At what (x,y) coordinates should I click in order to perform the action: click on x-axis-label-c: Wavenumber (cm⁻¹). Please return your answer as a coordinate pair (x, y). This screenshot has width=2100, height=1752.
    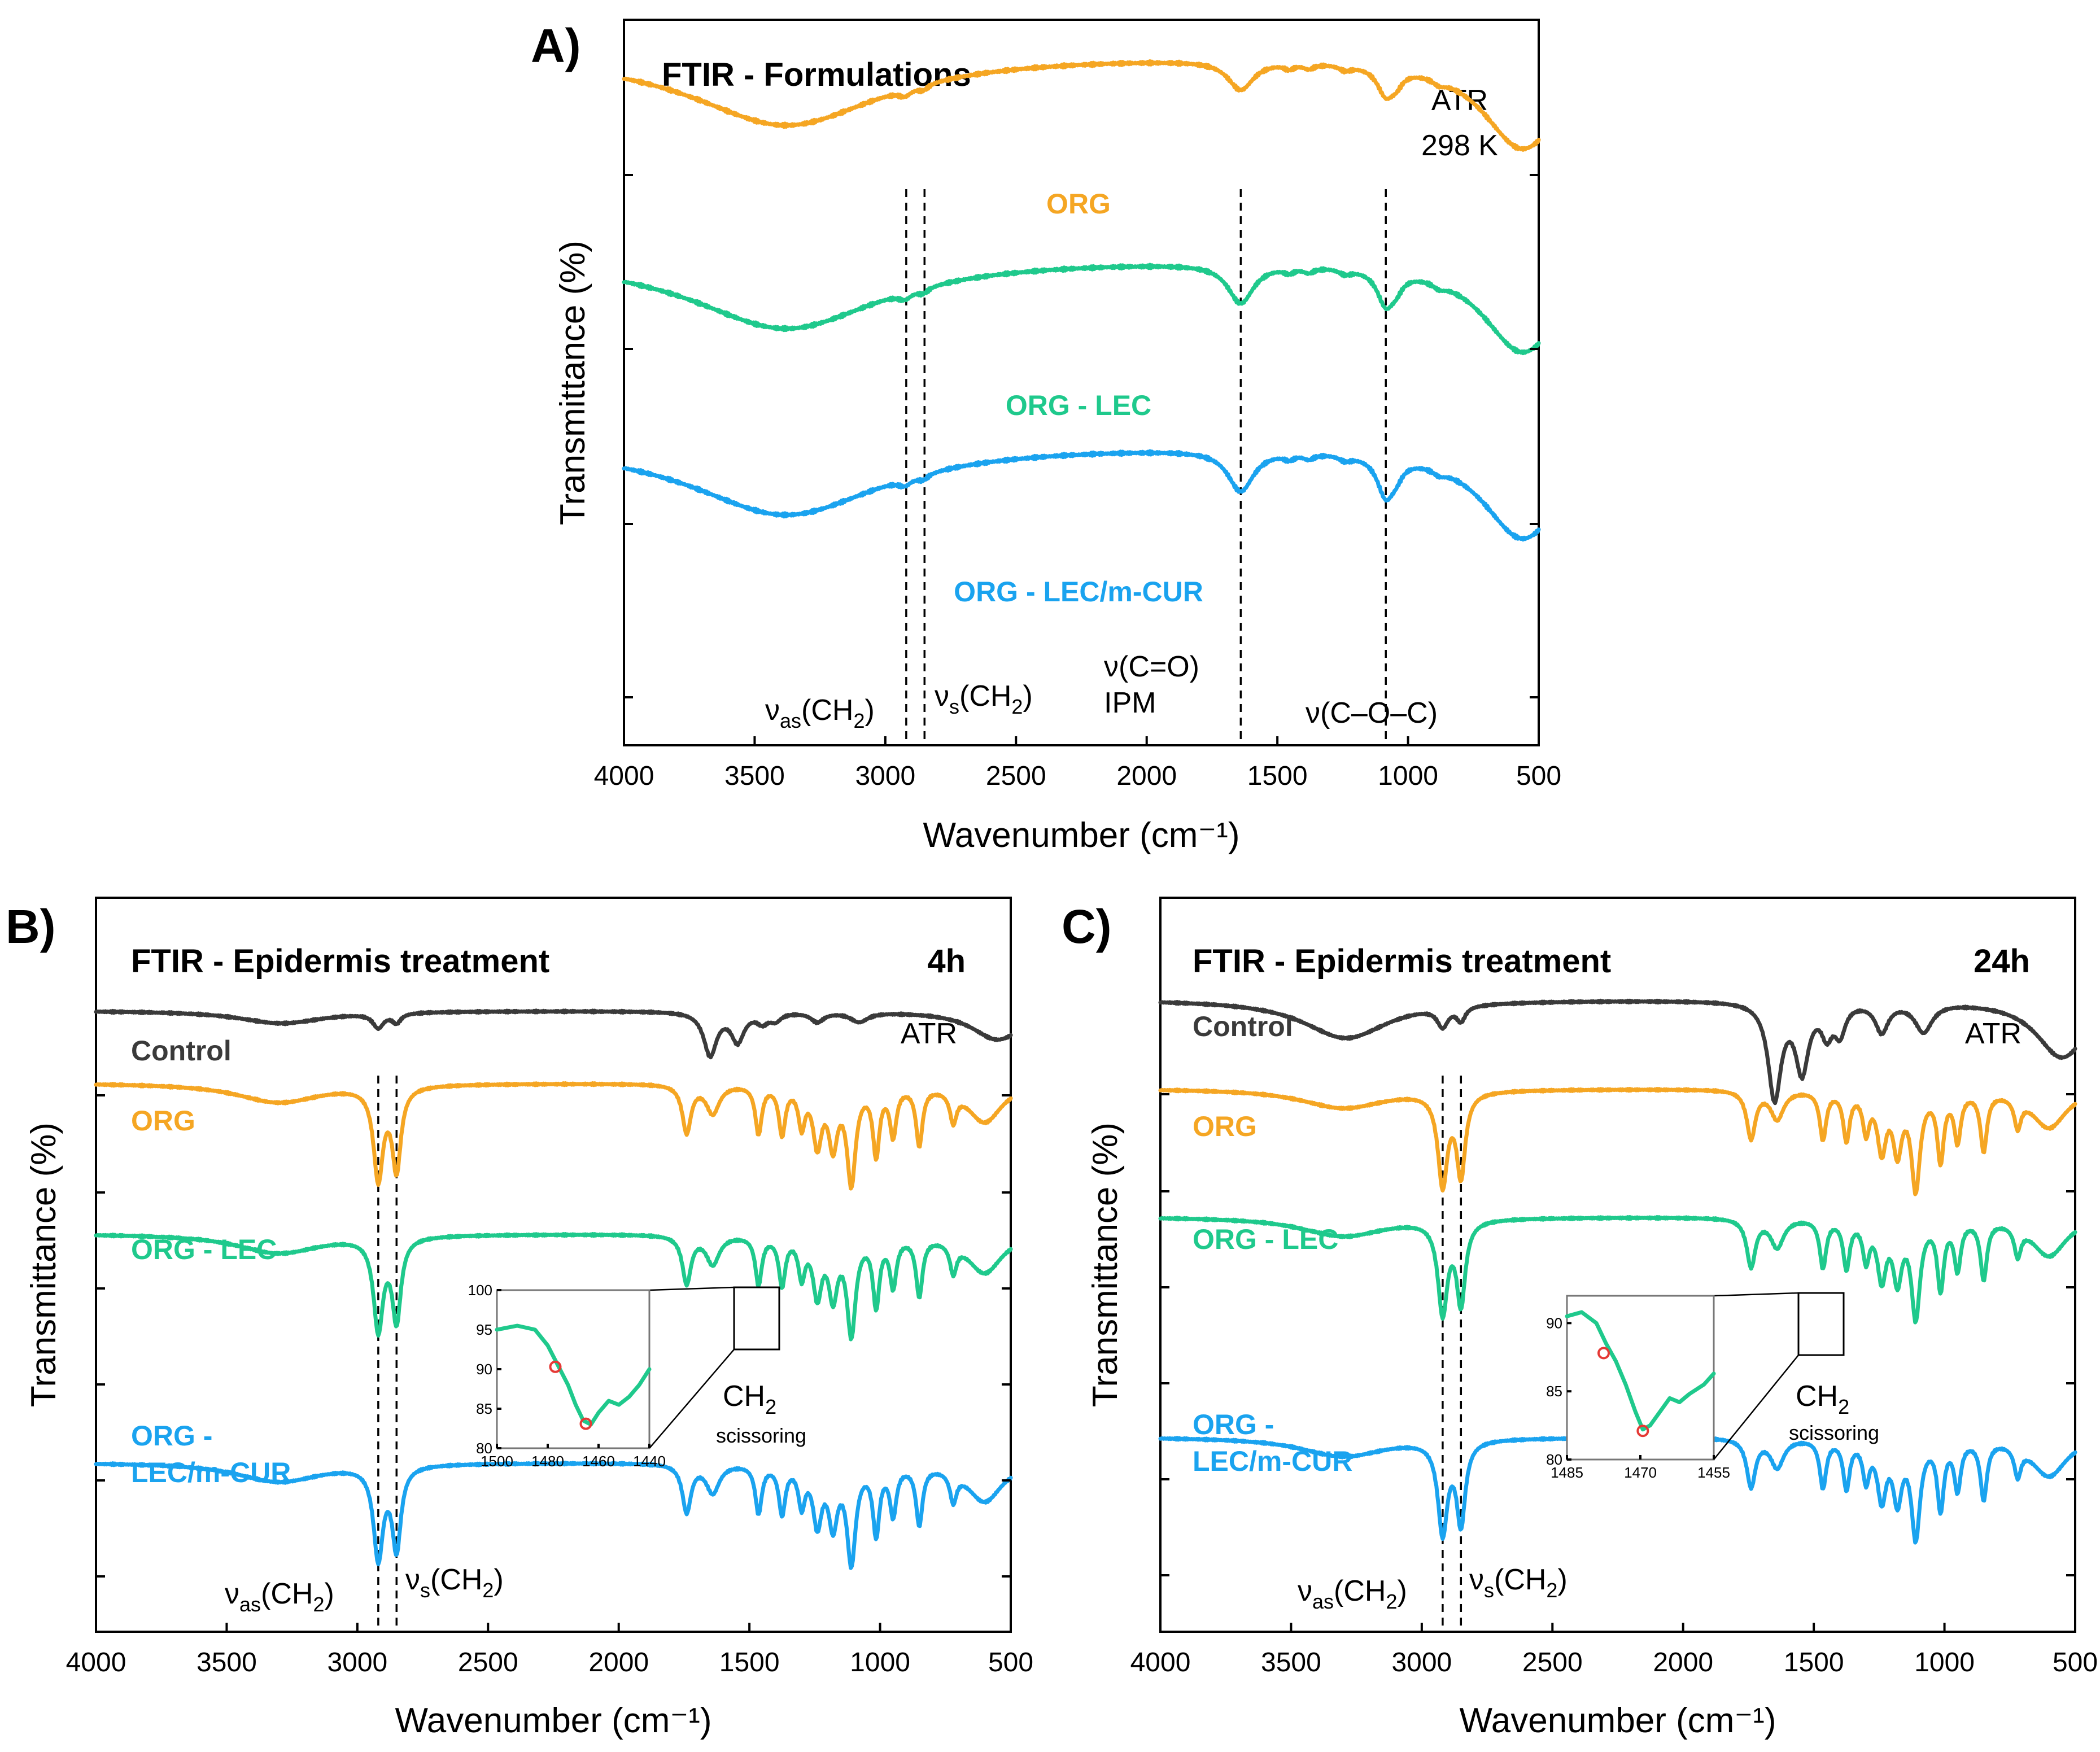
    Looking at the image, I should click on (1618, 1720).